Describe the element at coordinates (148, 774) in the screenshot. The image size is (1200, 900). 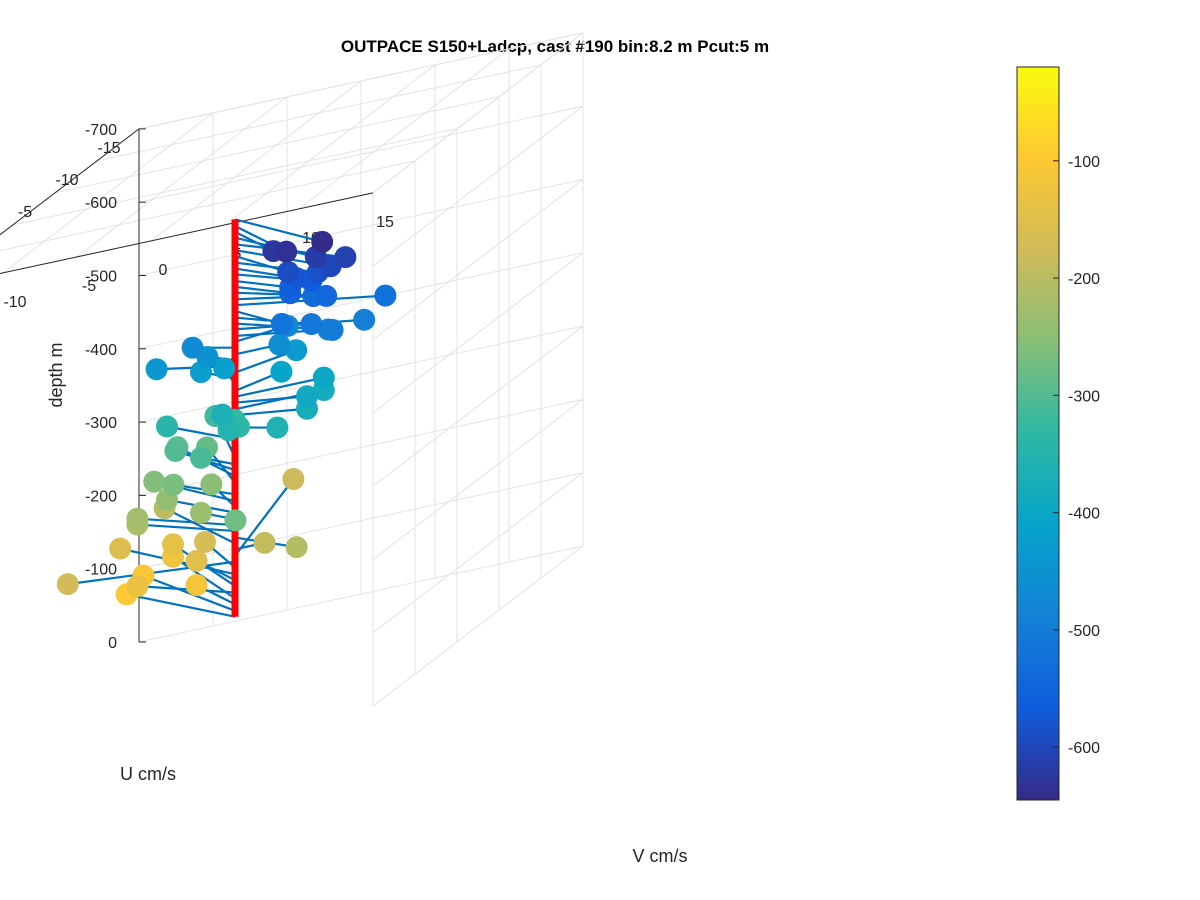
I see `x-axis-label: U cm/s` at that location.